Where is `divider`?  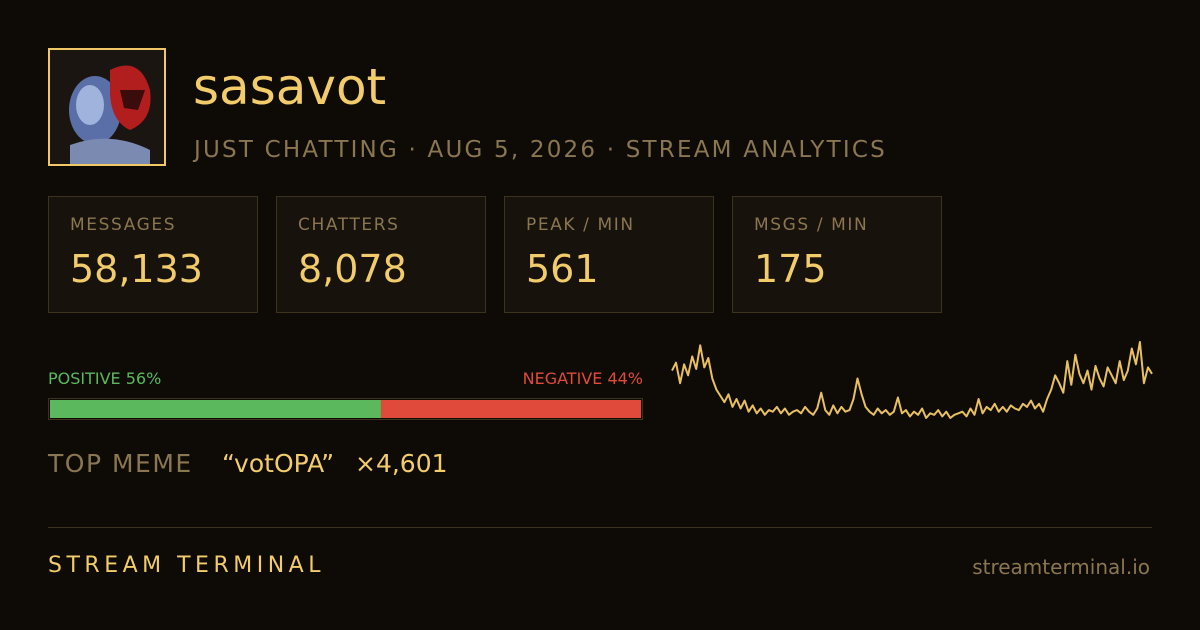 divider is located at coordinates (600, 527).